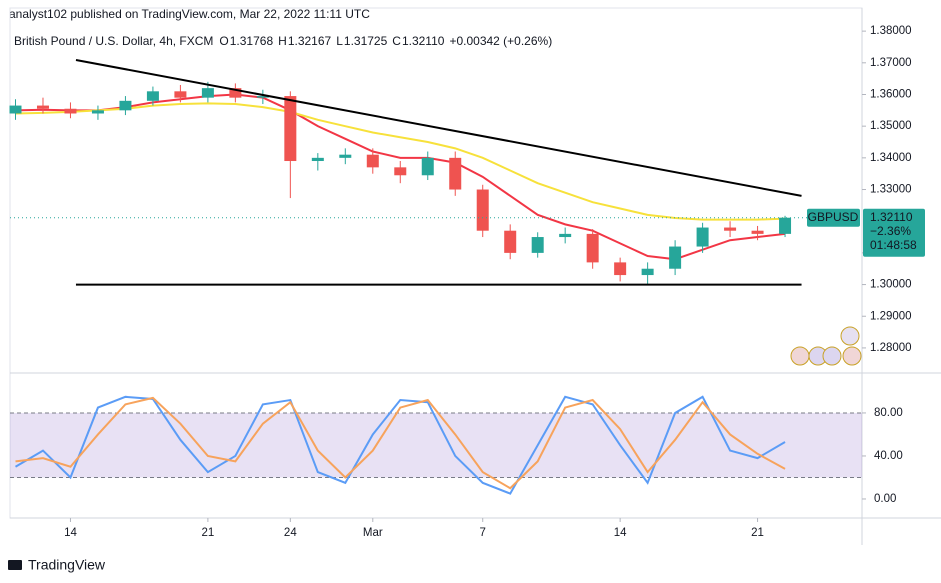 This screenshot has width=941, height=583. Describe the element at coordinates (893, 245) in the screenshot. I see `price-tag-countdown: 01:48:58` at that location.